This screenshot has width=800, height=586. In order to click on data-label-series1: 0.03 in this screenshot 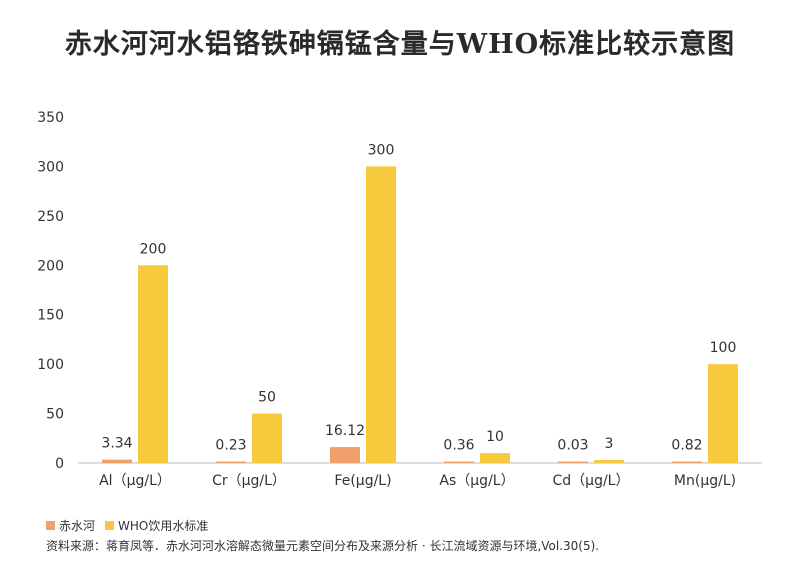, I will do `click(572, 446)`.